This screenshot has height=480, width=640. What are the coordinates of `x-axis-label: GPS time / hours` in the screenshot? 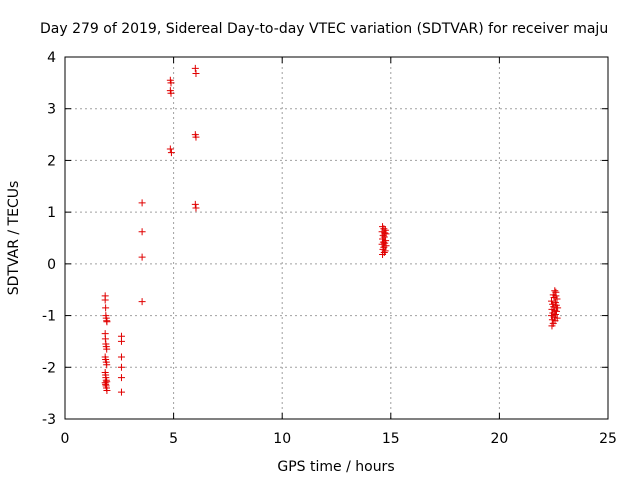 It's located at (335, 467).